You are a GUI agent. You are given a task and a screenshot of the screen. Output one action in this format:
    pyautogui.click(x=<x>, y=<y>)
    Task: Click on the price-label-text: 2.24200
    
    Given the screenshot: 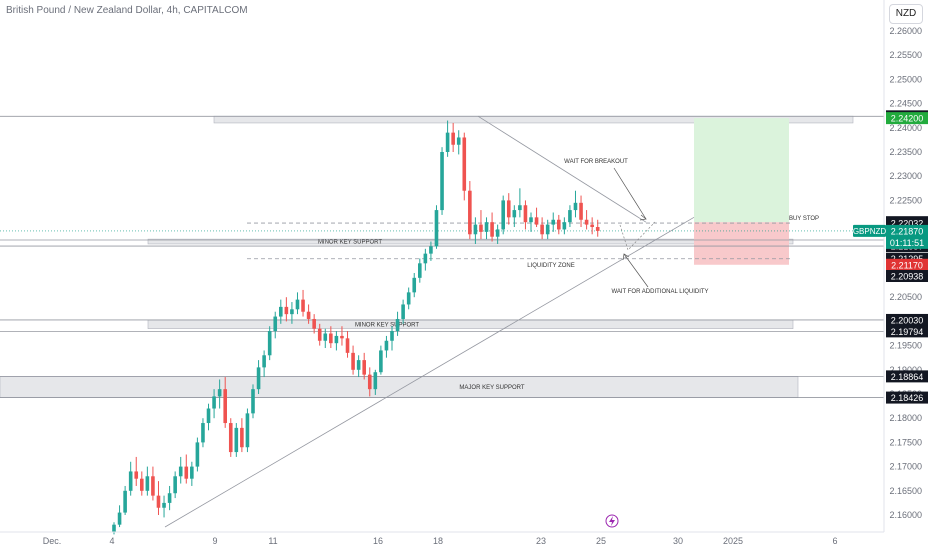 What is the action you would take?
    pyautogui.click(x=907, y=119)
    